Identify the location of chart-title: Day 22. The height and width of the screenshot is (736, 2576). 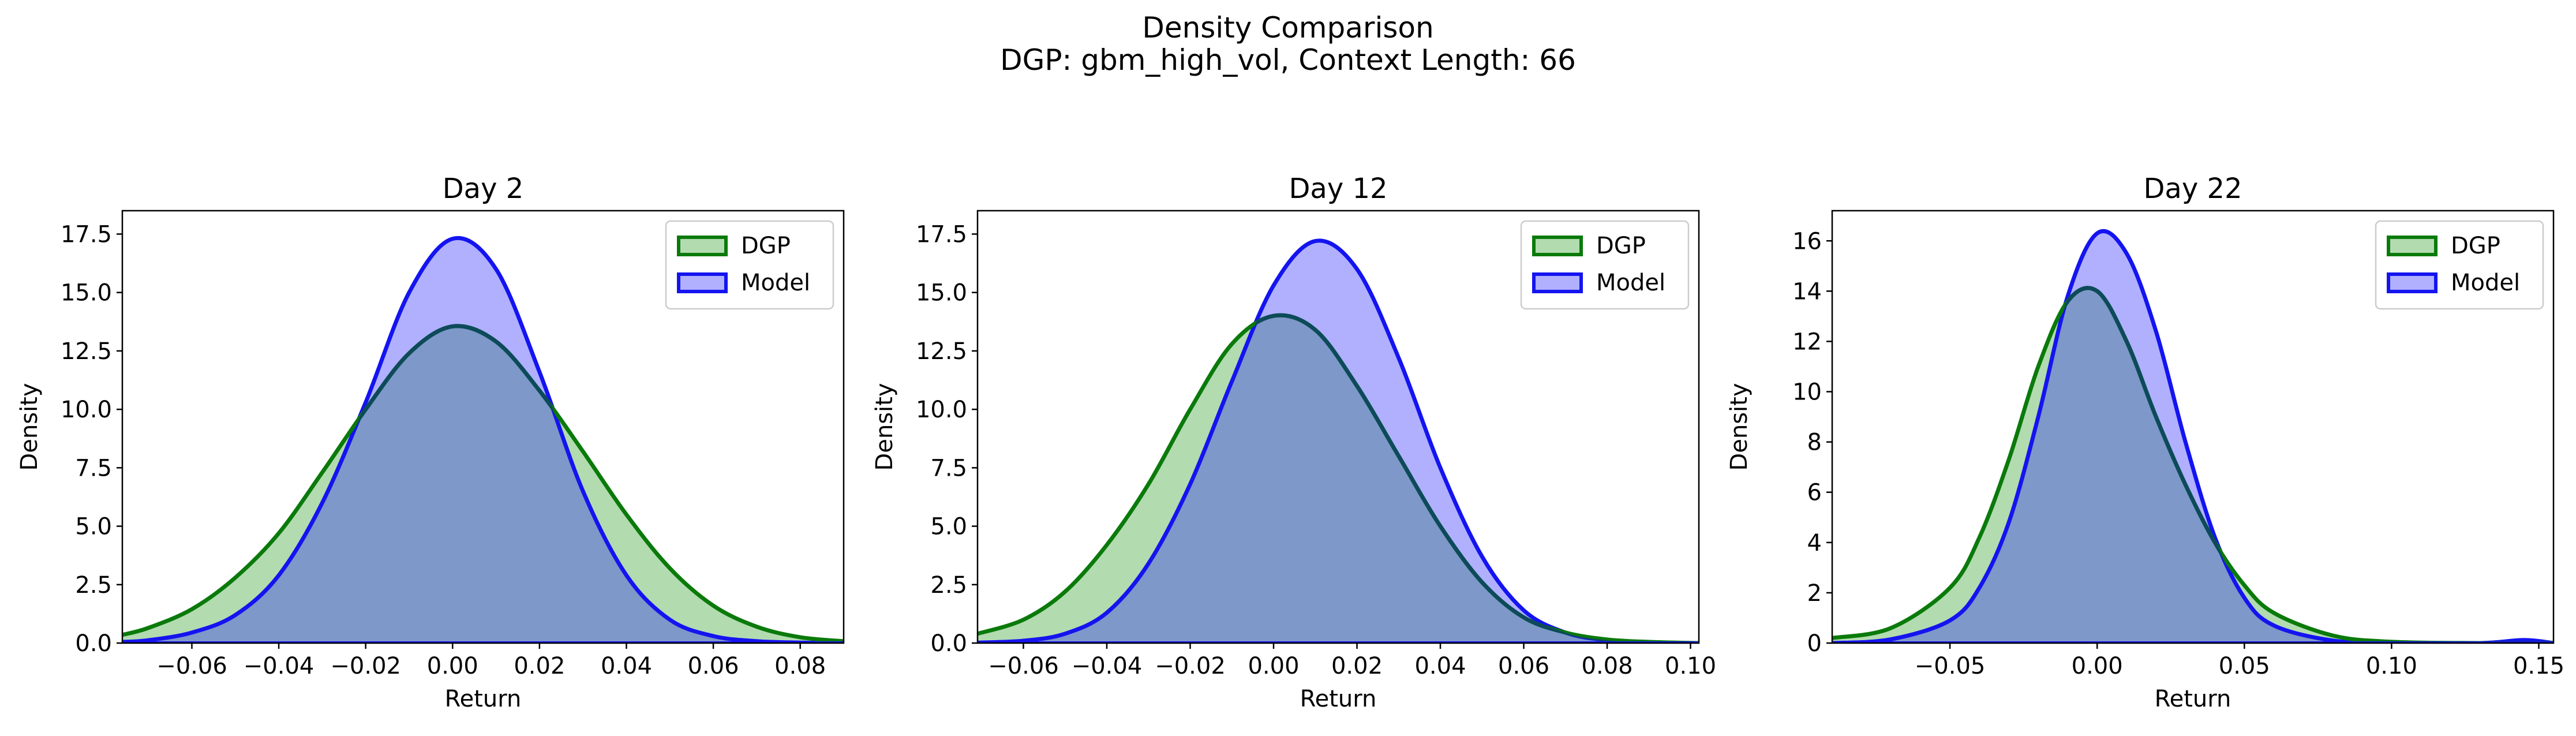
(2192, 189).